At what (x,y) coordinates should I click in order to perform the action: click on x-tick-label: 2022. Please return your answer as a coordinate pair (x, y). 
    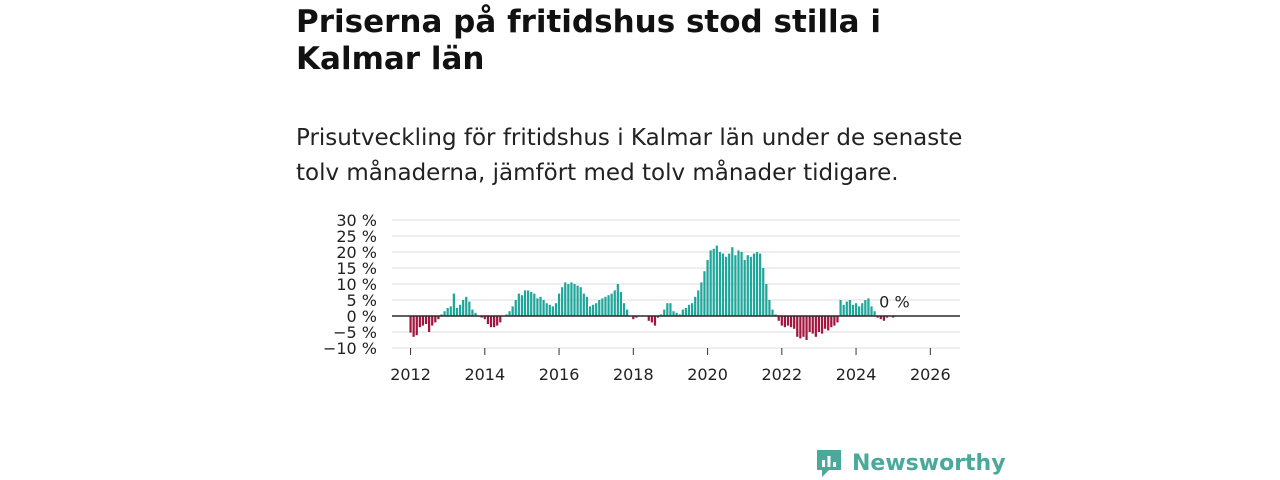
    Looking at the image, I should click on (781, 374).